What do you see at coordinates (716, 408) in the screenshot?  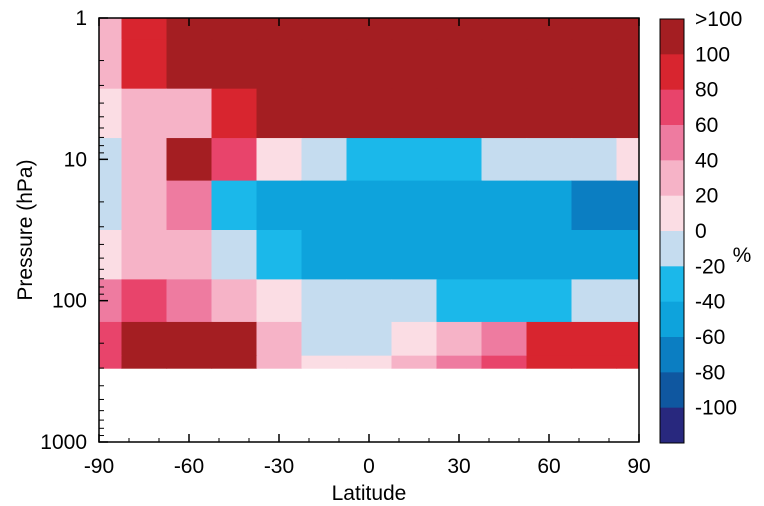 I see `colorbar-label: -100` at bounding box center [716, 408].